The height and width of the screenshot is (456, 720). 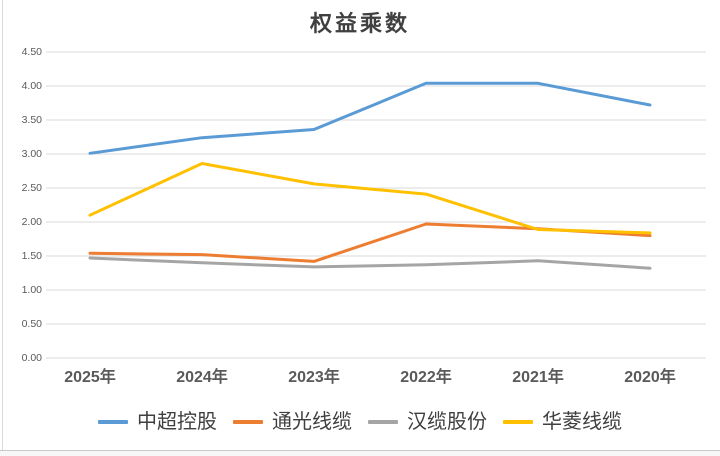 What do you see at coordinates (31, 86) in the screenshot?
I see `y-axis-label: 4.00` at bounding box center [31, 86].